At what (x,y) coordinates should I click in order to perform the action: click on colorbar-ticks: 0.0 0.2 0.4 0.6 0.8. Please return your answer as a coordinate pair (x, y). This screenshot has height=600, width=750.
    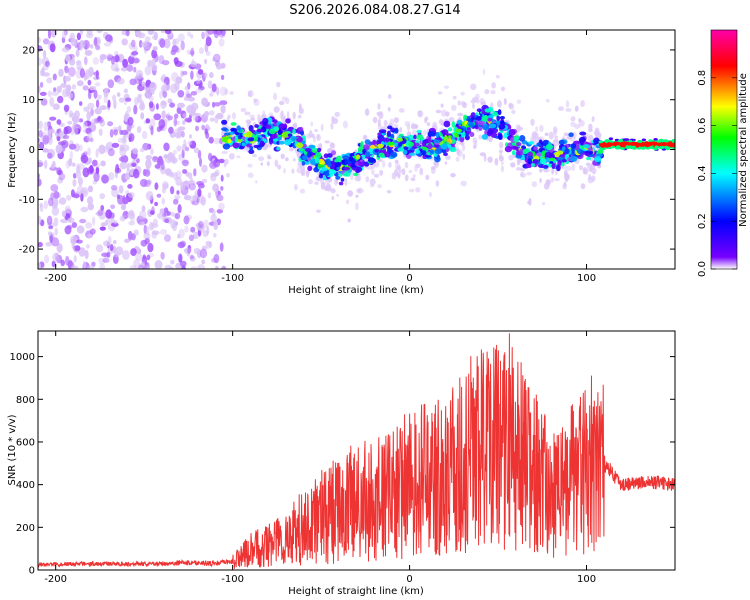
    Looking at the image, I should click on (717, 173).